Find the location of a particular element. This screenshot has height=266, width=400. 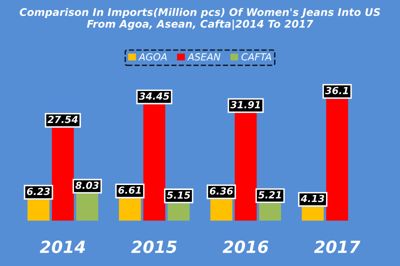

data-label: 4.13 is located at coordinates (312, 198).